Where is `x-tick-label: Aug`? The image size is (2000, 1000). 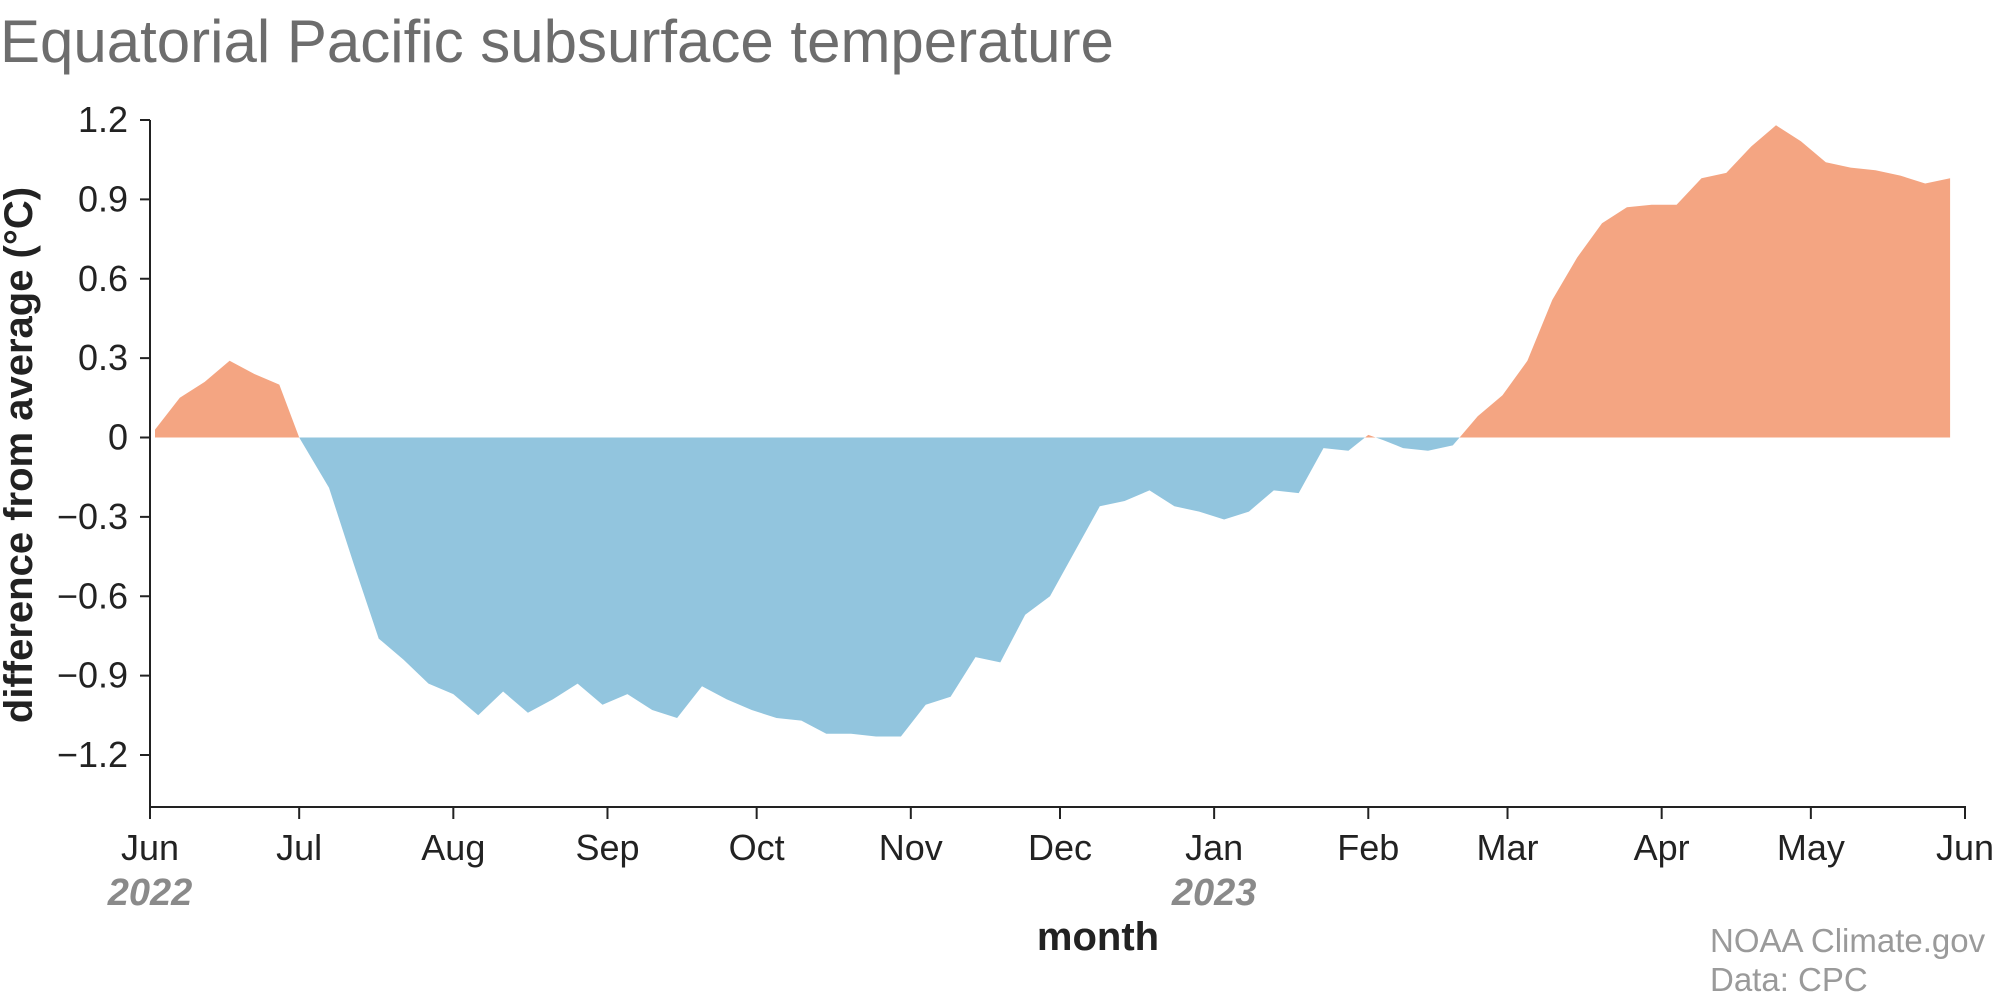 x-tick-label: Aug is located at coordinates (453, 847).